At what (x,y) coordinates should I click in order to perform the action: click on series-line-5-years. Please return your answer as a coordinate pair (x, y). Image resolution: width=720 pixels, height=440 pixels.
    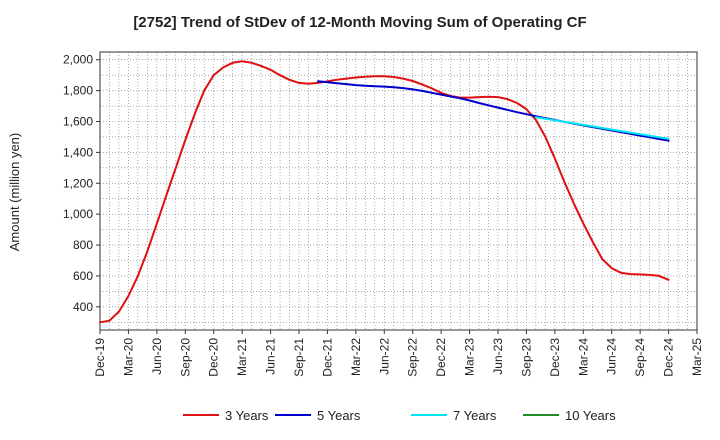
    Looking at the image, I should click on (493, 111).